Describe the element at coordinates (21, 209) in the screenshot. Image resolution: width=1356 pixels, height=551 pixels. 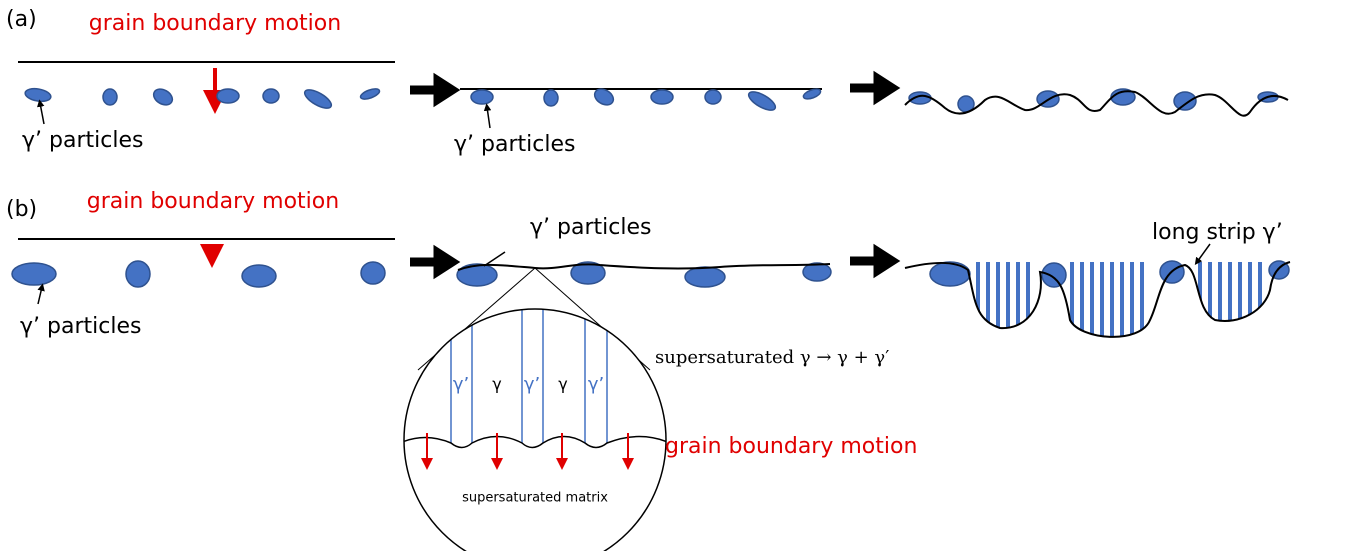
I see `panel-label: (b)` at that location.